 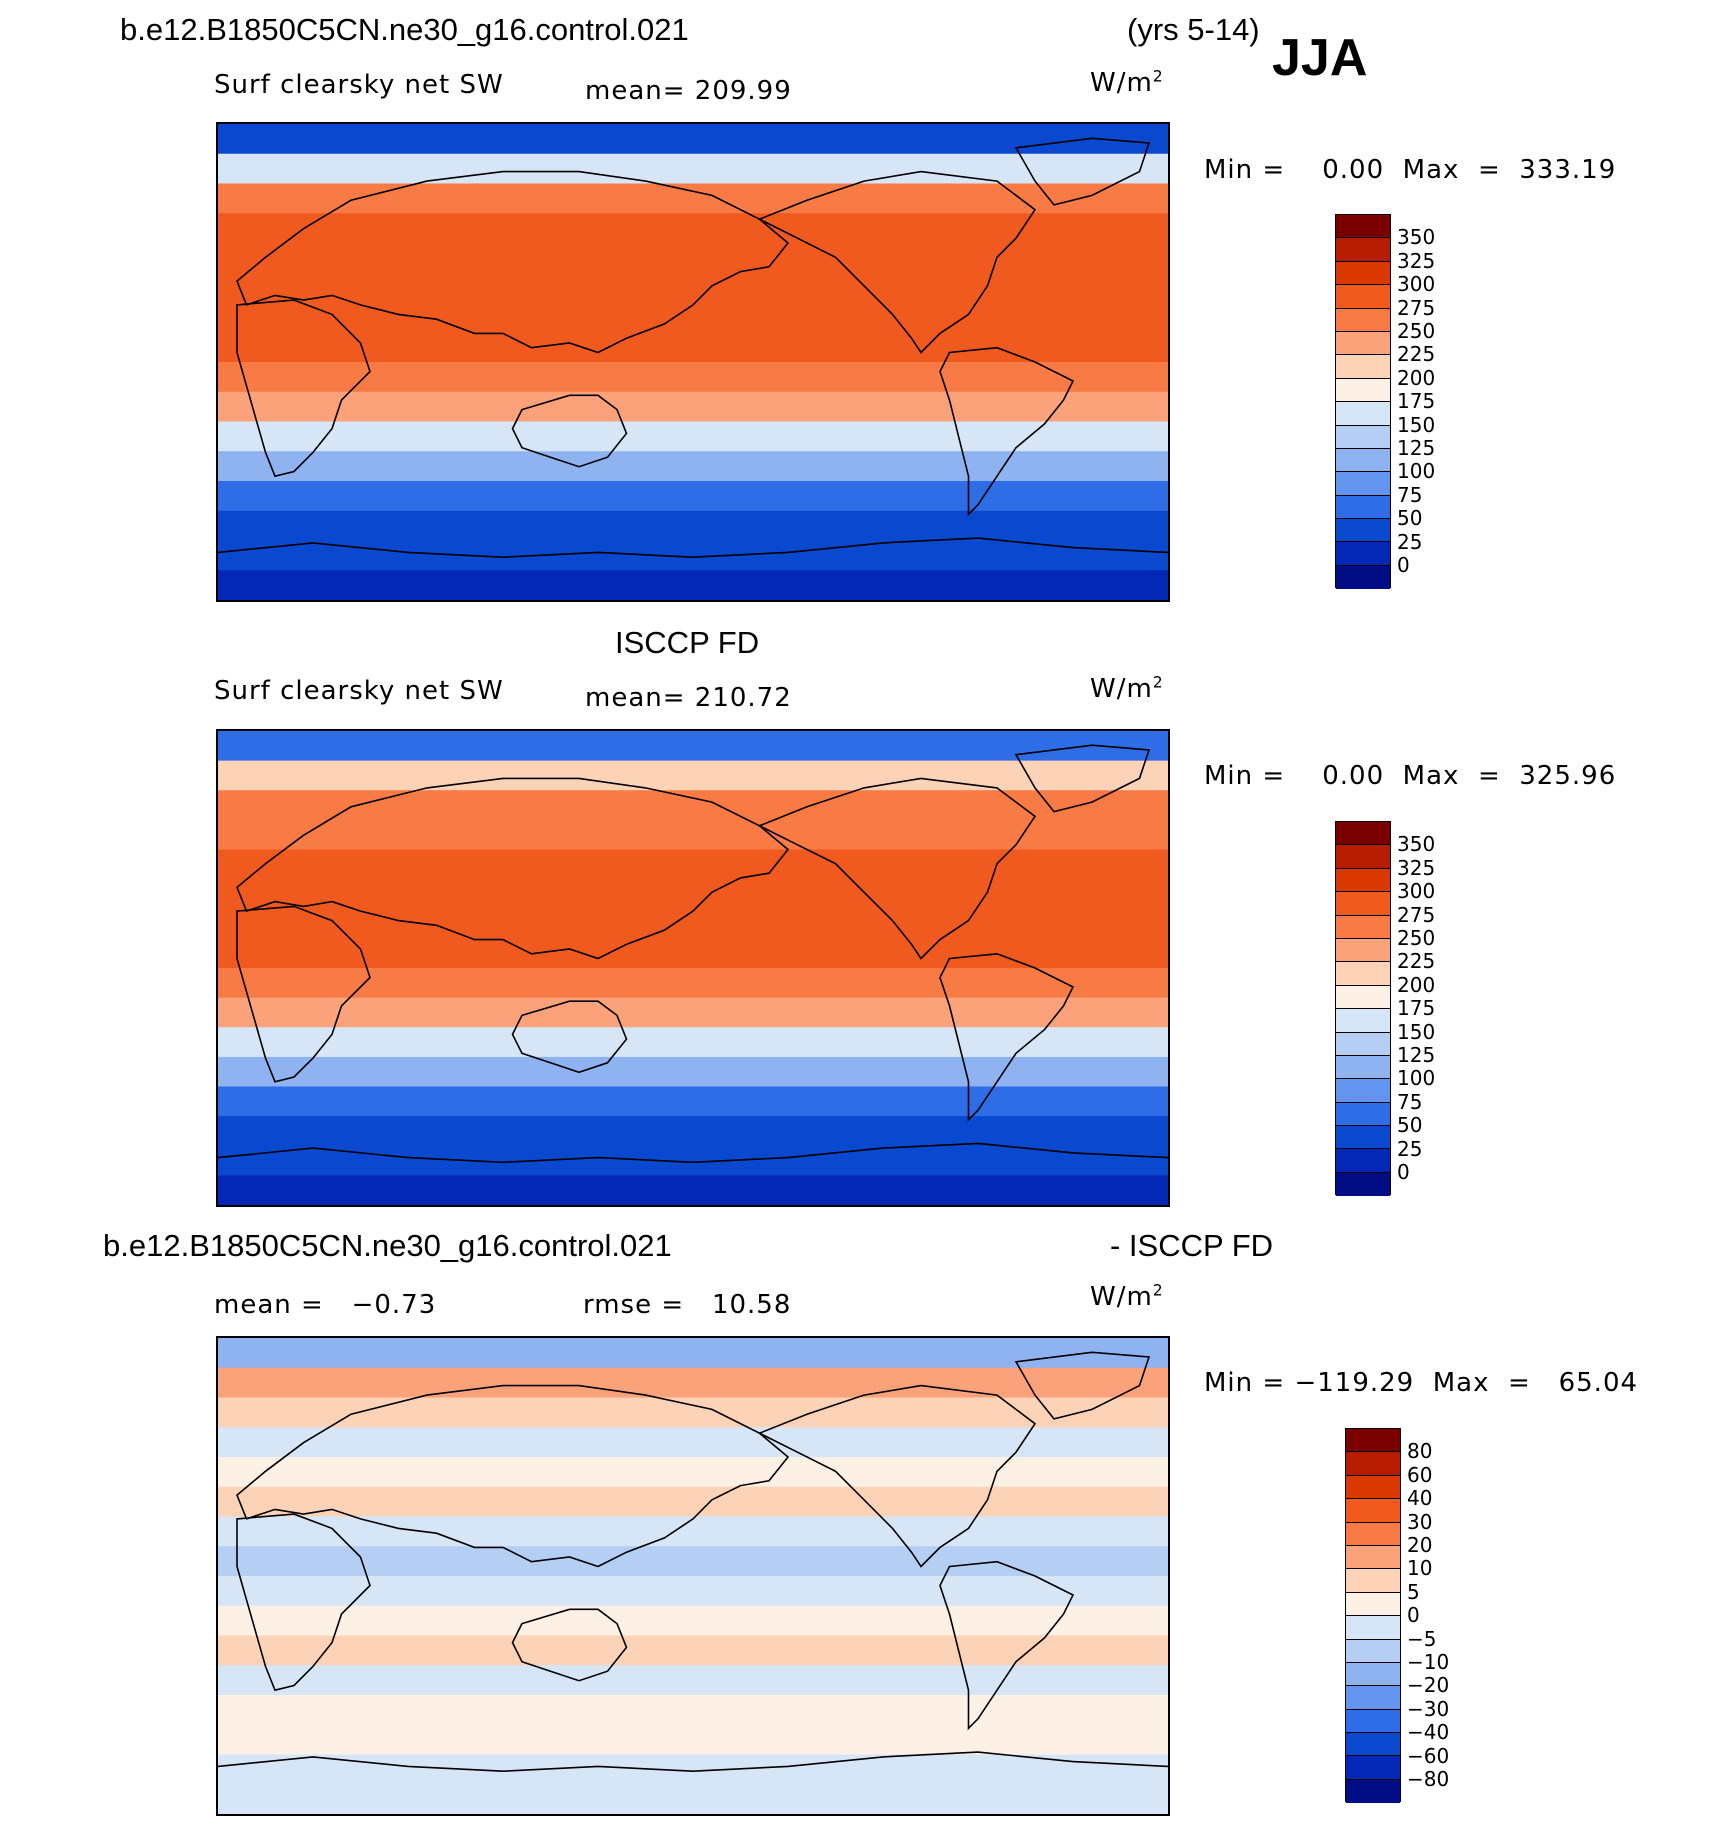 What do you see at coordinates (1420, 1451) in the screenshot?
I see `colorbar-tick-label: 80` at bounding box center [1420, 1451].